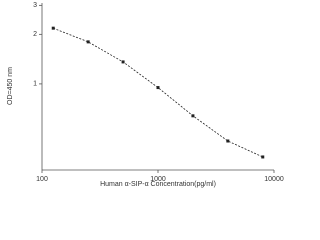  I want to click on x-axis-label: Human α-SIP-α Concentration(pg/ml), so click(158, 184).